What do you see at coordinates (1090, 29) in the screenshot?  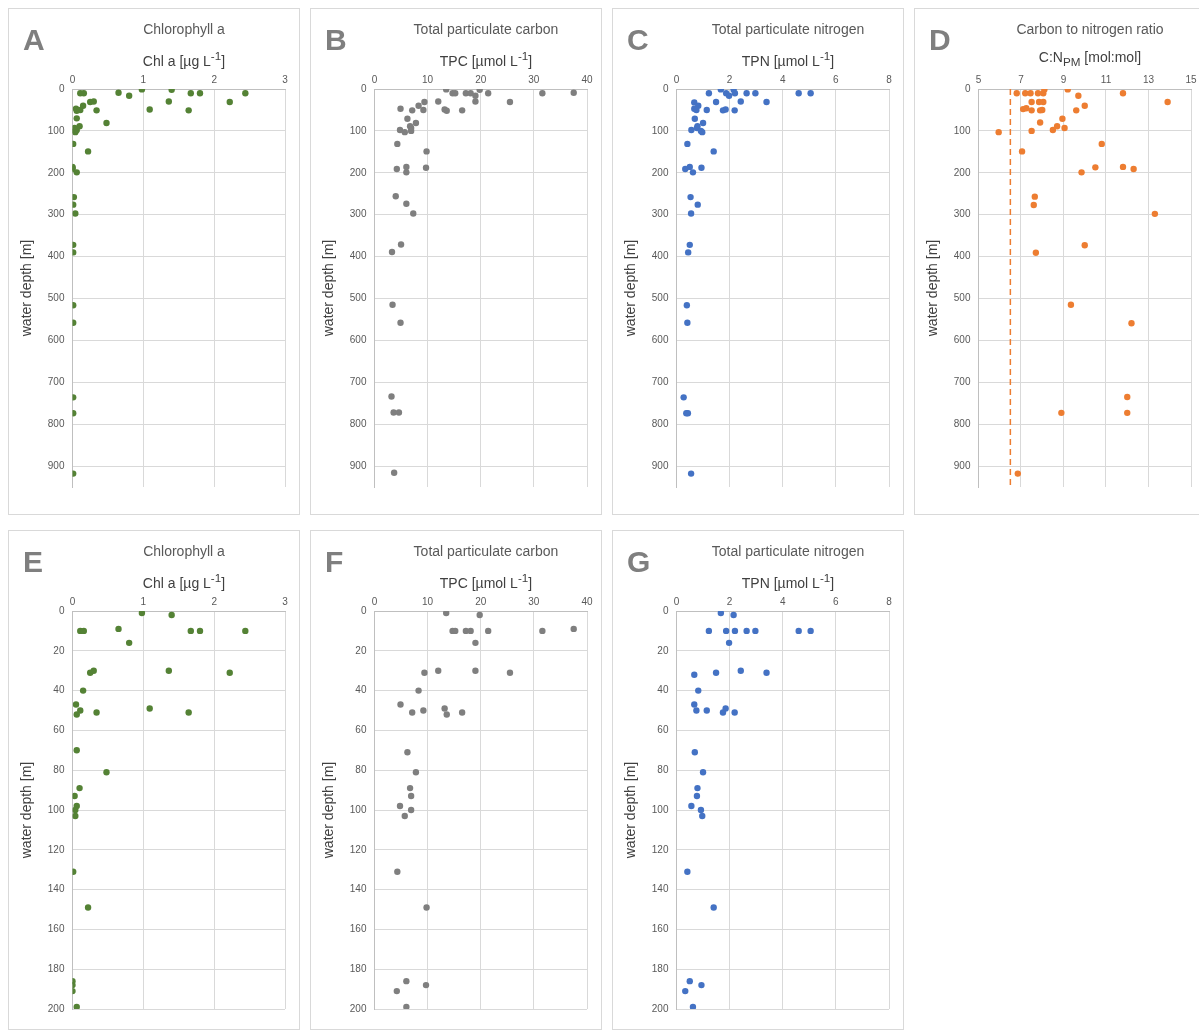 I see `chart-title: Carbon to nitrogen ratio` at bounding box center [1090, 29].